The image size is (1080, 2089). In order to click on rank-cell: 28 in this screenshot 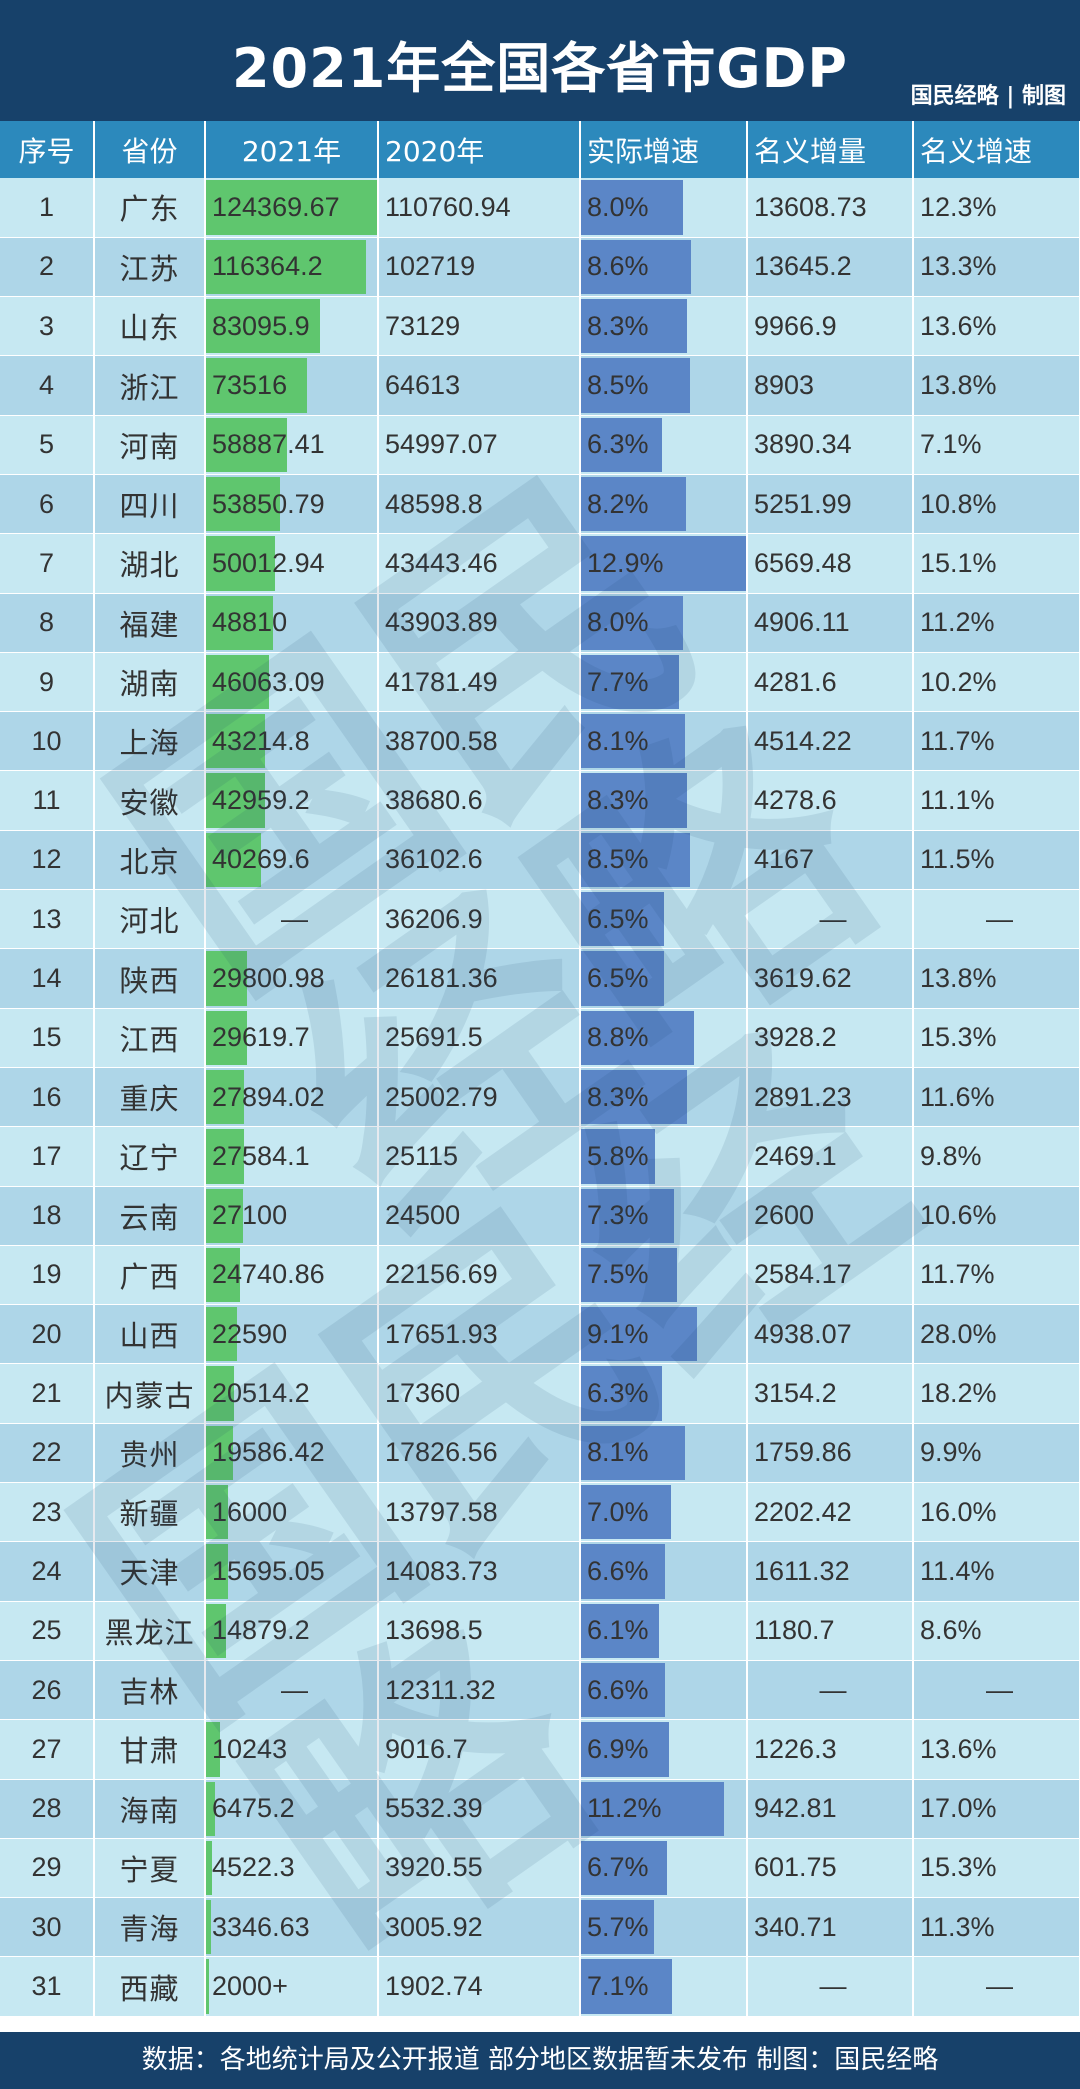, I will do `click(47, 1809)`.